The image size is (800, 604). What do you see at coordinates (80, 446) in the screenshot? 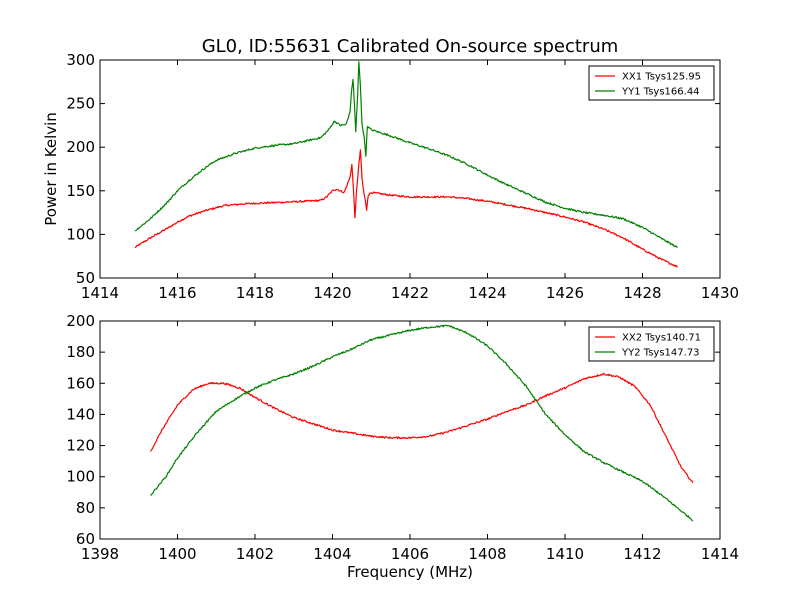
I see `y-tick-label: 120` at bounding box center [80, 446].